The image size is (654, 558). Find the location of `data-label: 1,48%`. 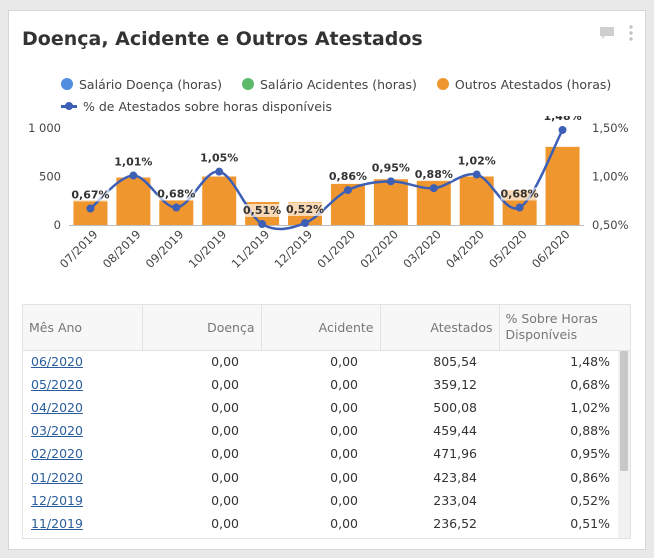

data-label: 1,48% is located at coordinates (562, 119).